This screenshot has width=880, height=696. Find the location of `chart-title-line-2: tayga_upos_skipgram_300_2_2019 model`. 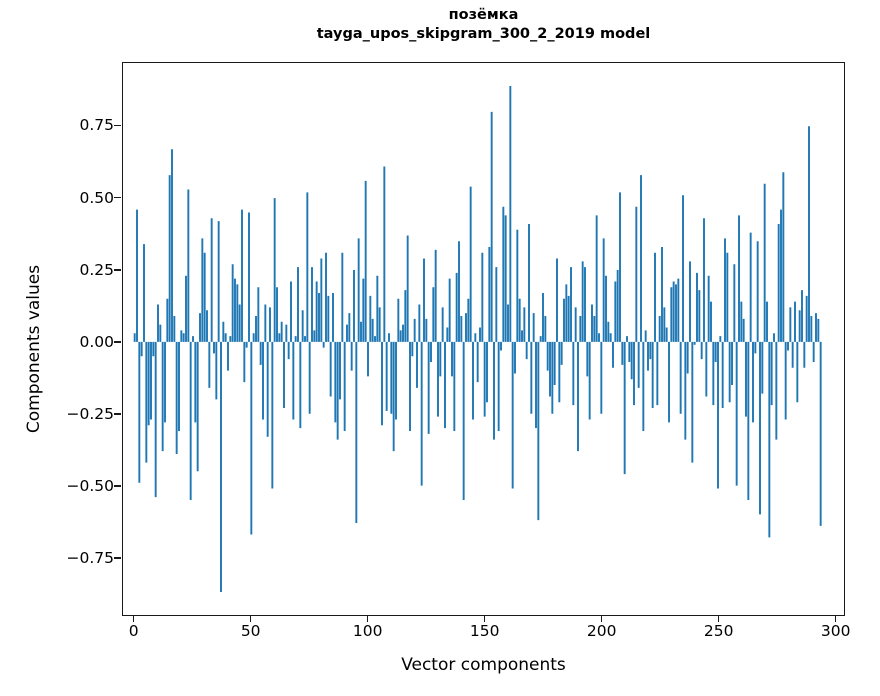

chart-title-line-2: tayga_upos_skipgram_300_2_2019 model is located at coordinates (483, 34).